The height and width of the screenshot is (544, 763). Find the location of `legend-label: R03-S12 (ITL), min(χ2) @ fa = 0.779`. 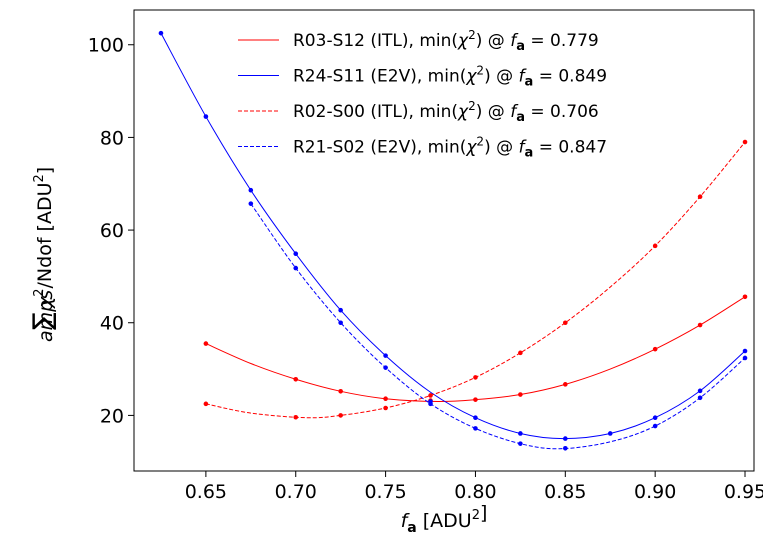

legend-label: R03-S12 (ITL), min(χ2) @ fa = 0.779 is located at coordinates (446, 41).